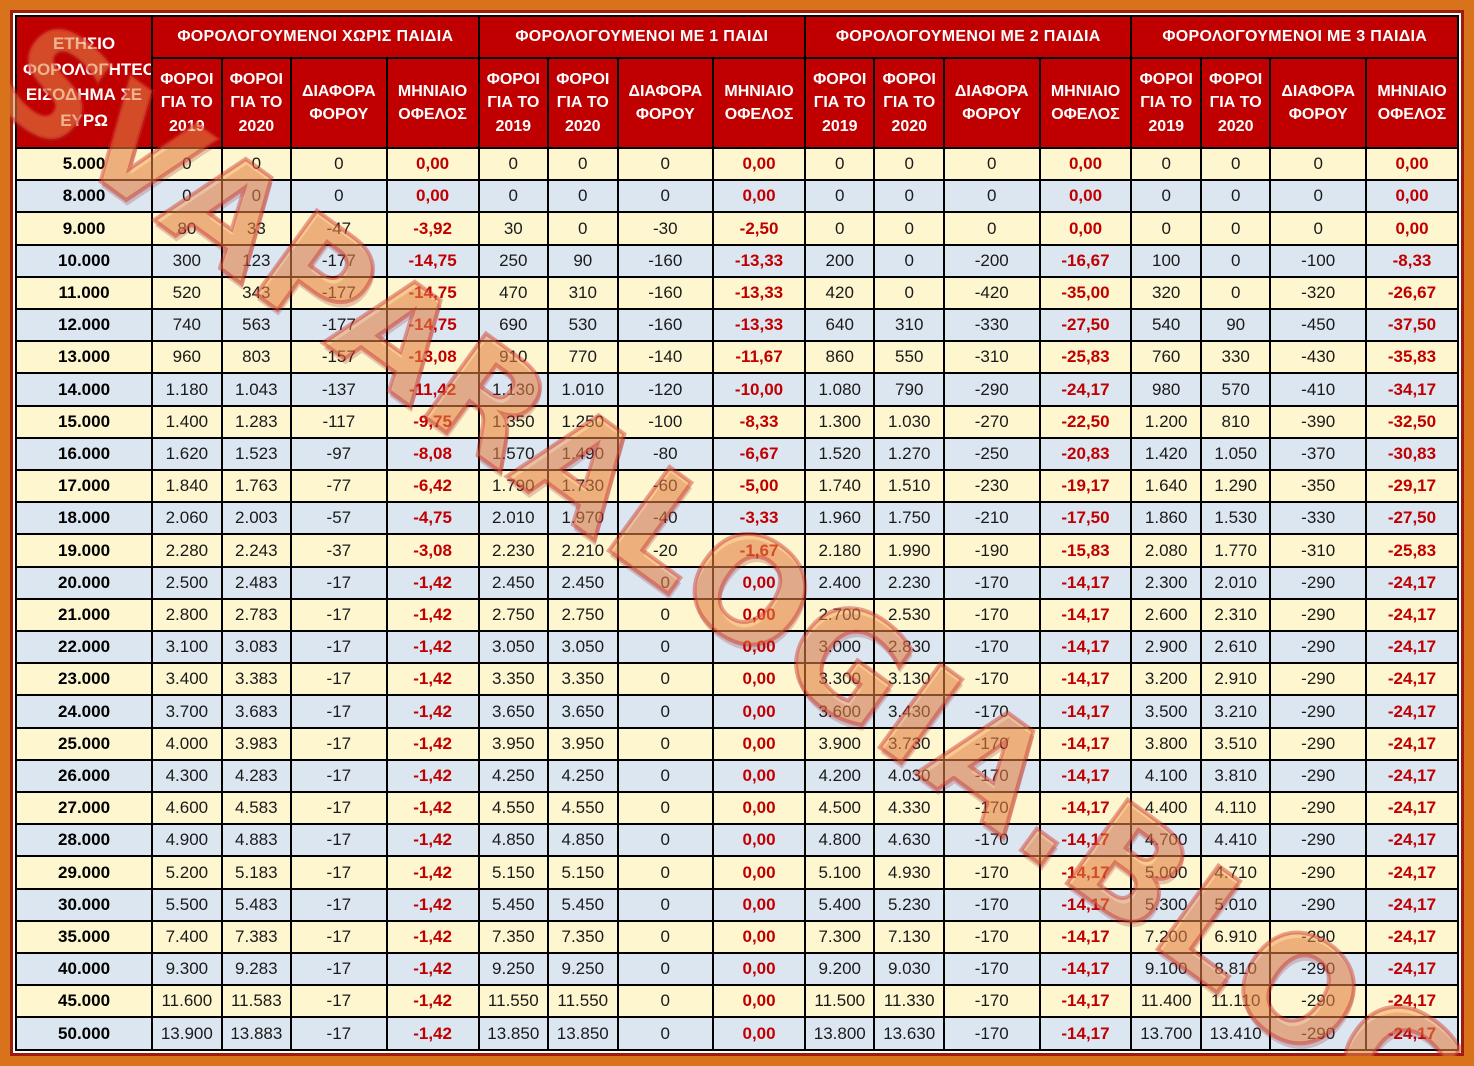 This screenshot has width=1474, height=1066. I want to click on value-cell: 2.600, so click(1166, 615).